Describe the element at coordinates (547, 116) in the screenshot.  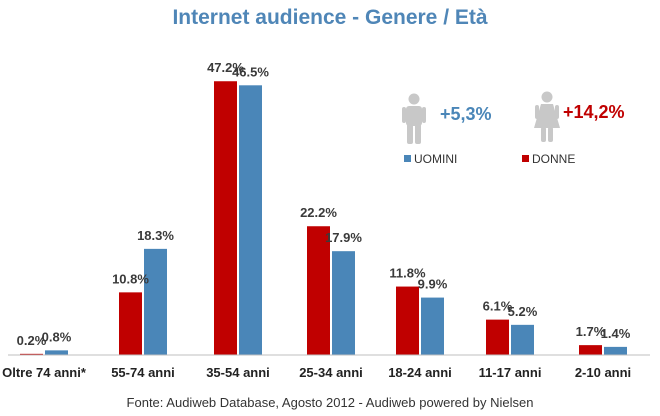
I see `female-person-icon` at that location.